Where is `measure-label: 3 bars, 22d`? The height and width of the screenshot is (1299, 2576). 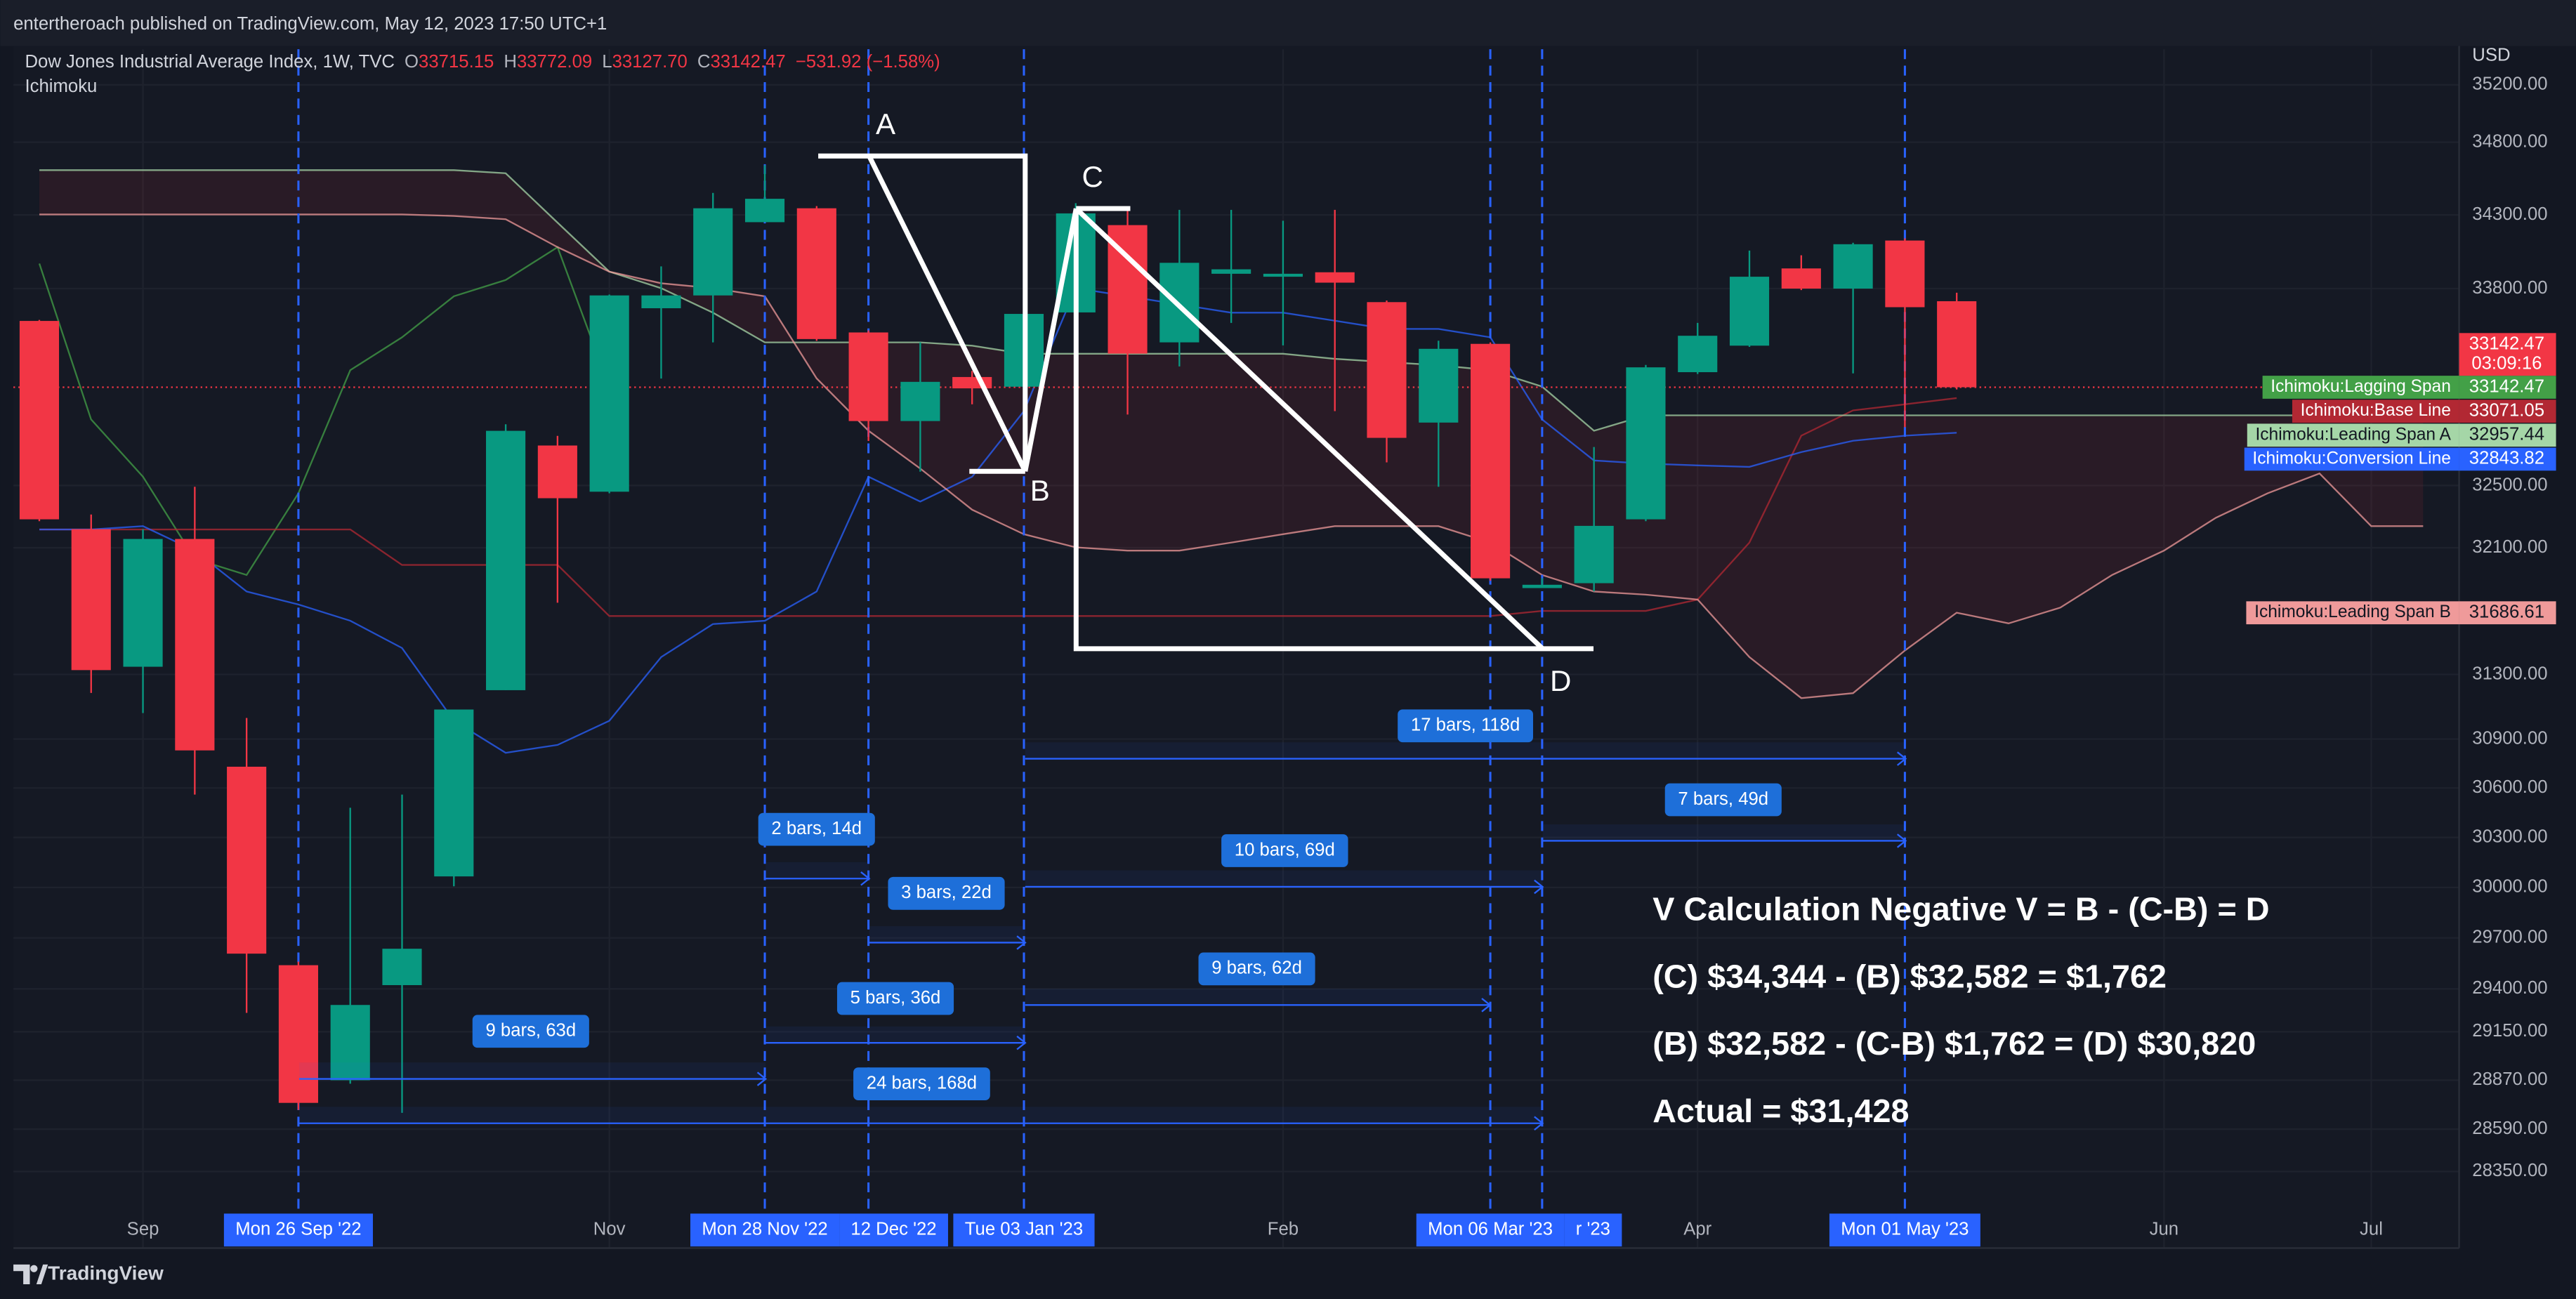 measure-label: 3 bars, 22d is located at coordinates (946, 892).